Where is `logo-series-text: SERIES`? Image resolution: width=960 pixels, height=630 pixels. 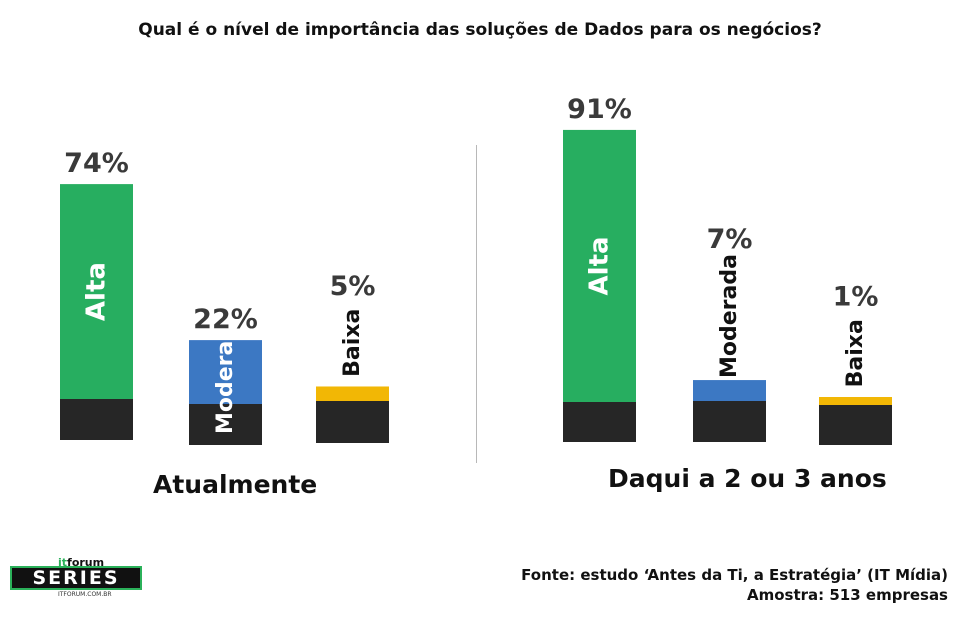 logo-series-text: SERIES is located at coordinates (76, 578).